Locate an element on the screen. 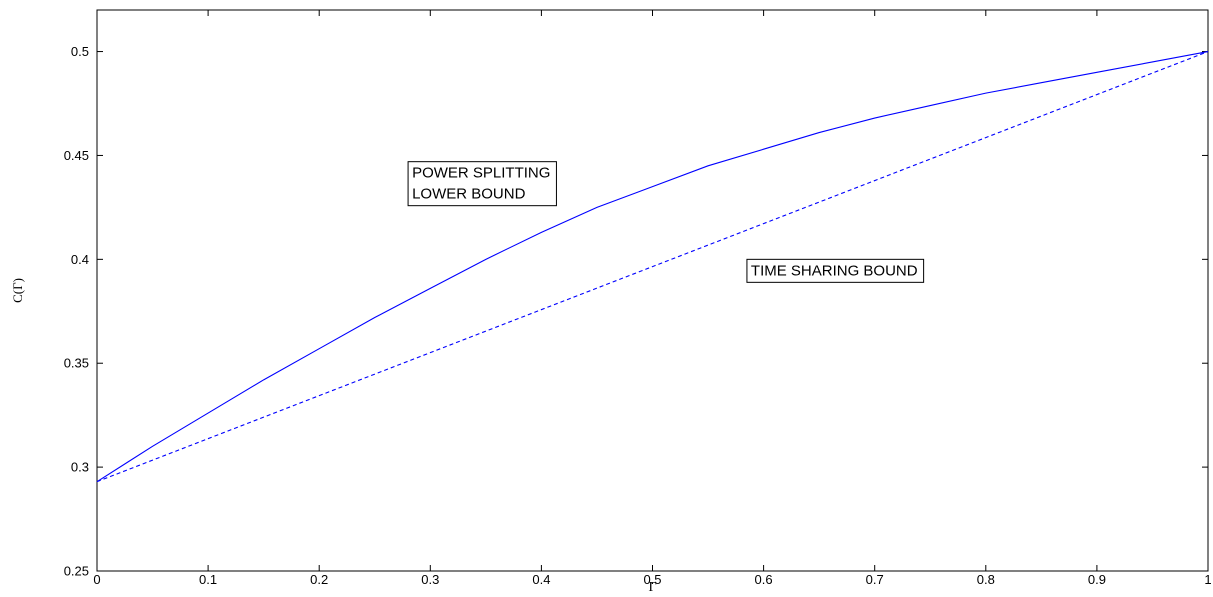 This screenshot has height=597, width=1213. x-axis-label: Γ is located at coordinates (652, 586).